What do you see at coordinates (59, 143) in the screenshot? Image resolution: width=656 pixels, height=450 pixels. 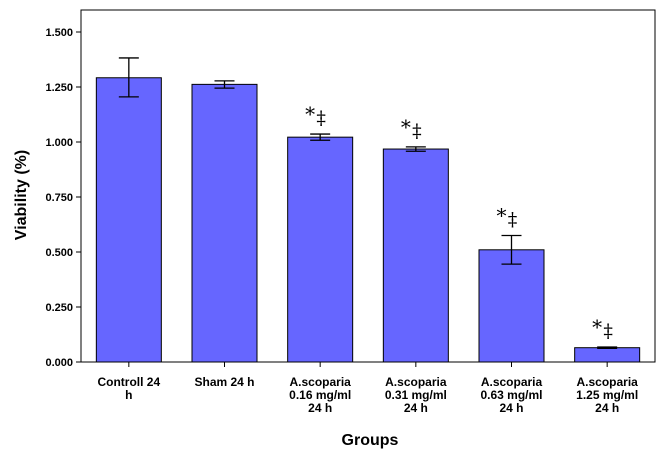 I see `y-tick-label: 1.000` at bounding box center [59, 143].